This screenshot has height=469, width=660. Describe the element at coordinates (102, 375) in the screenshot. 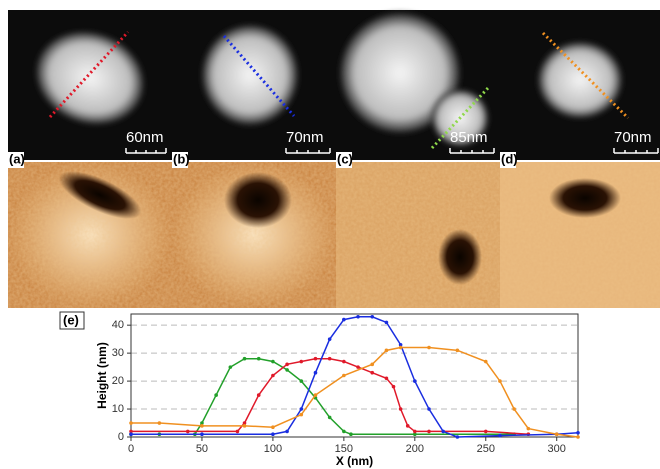

I see `y-axis-label: Height (nm)` at that location.